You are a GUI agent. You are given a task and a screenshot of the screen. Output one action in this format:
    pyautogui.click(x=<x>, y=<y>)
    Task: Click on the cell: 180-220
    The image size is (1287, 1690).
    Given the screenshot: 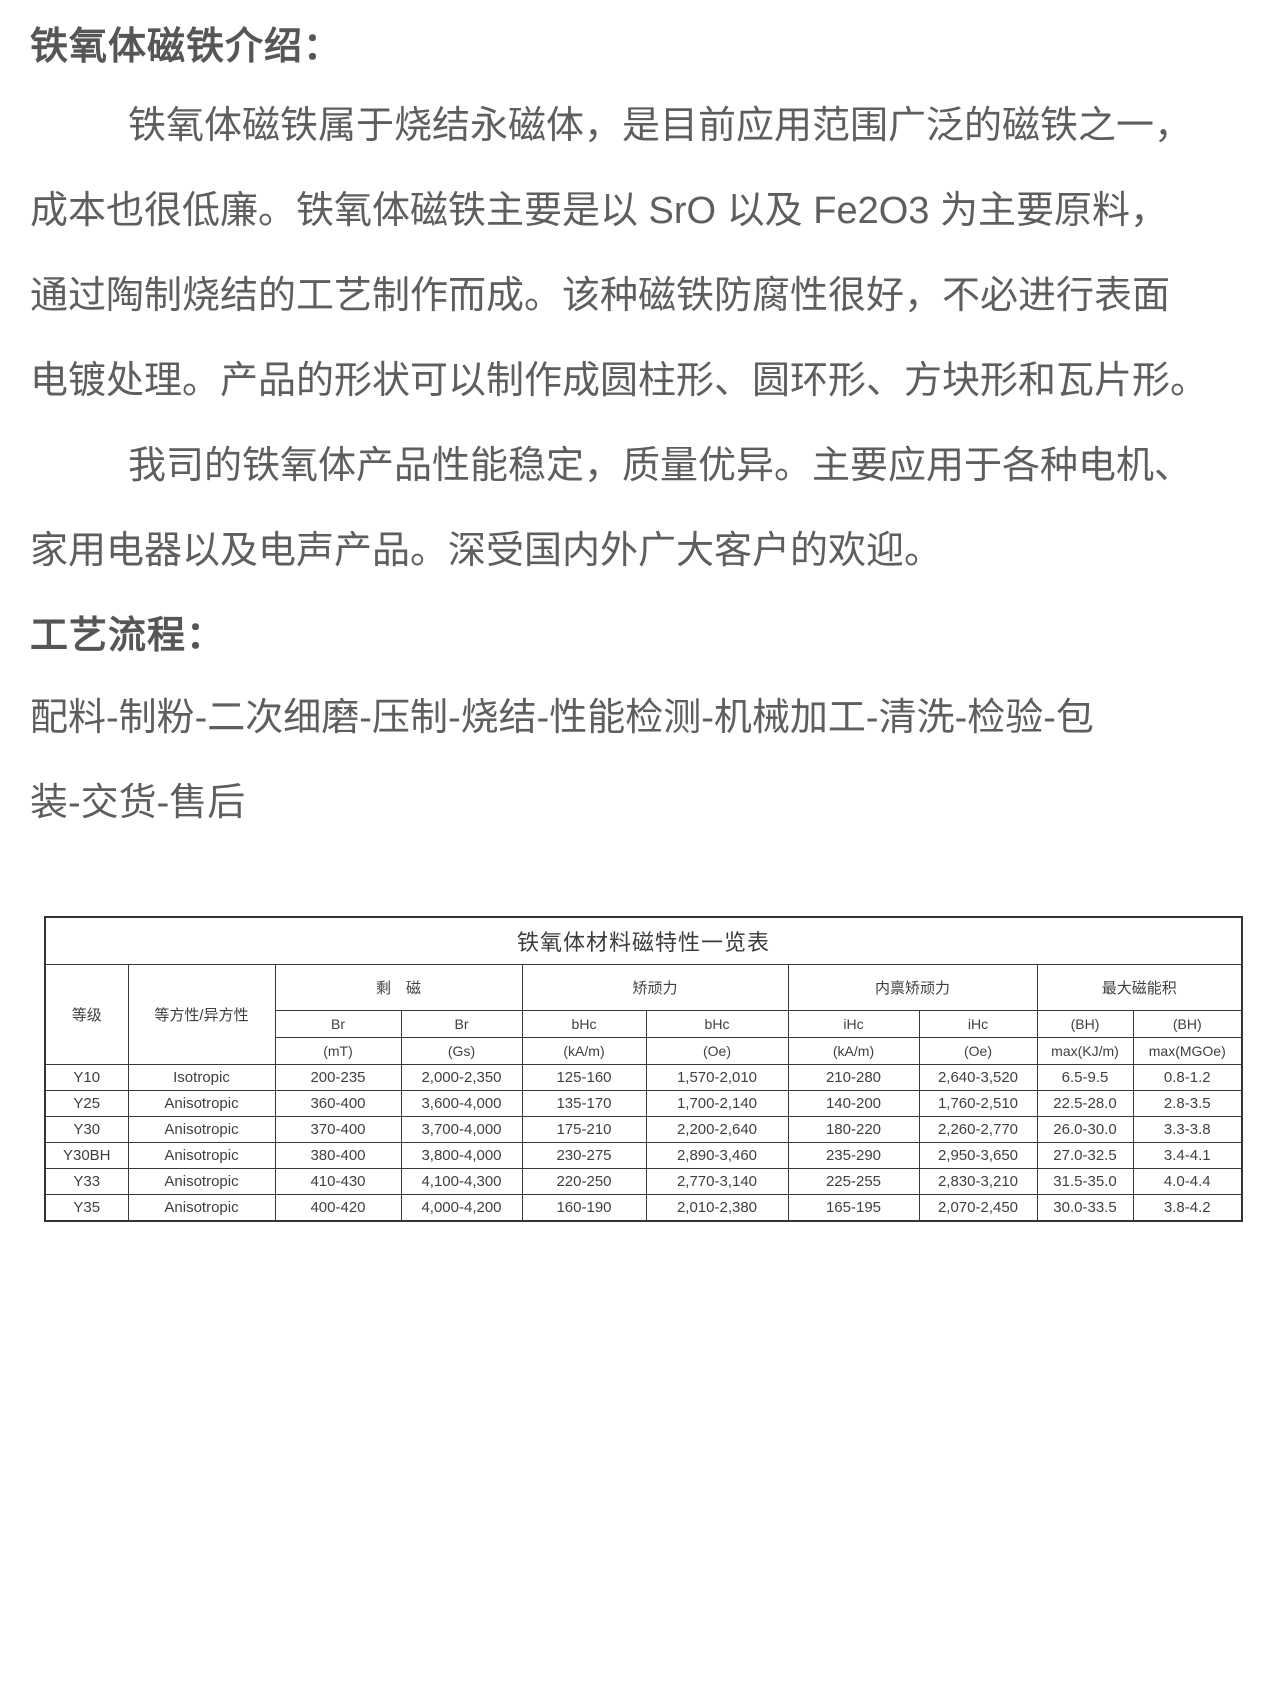 What is the action you would take?
    pyautogui.click(x=853, y=1129)
    